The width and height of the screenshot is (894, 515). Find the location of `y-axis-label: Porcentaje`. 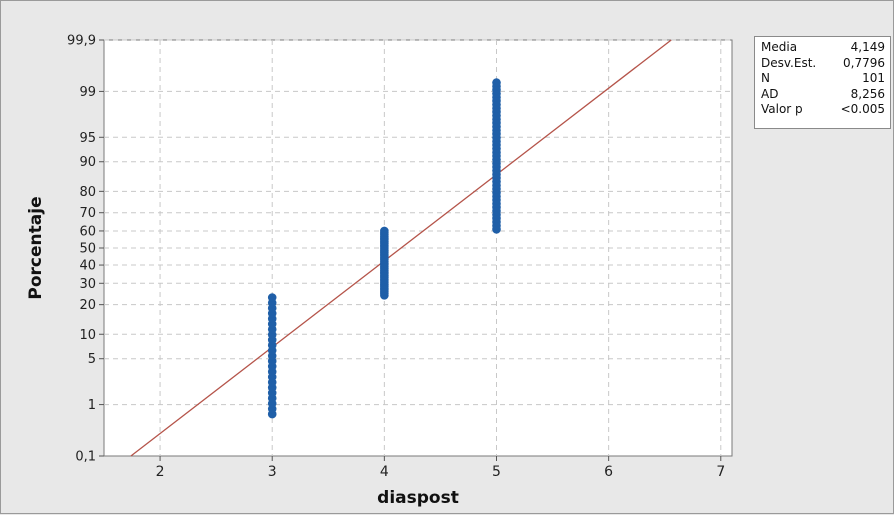

y-axis-label: Porcentaje is located at coordinates (36, 247).